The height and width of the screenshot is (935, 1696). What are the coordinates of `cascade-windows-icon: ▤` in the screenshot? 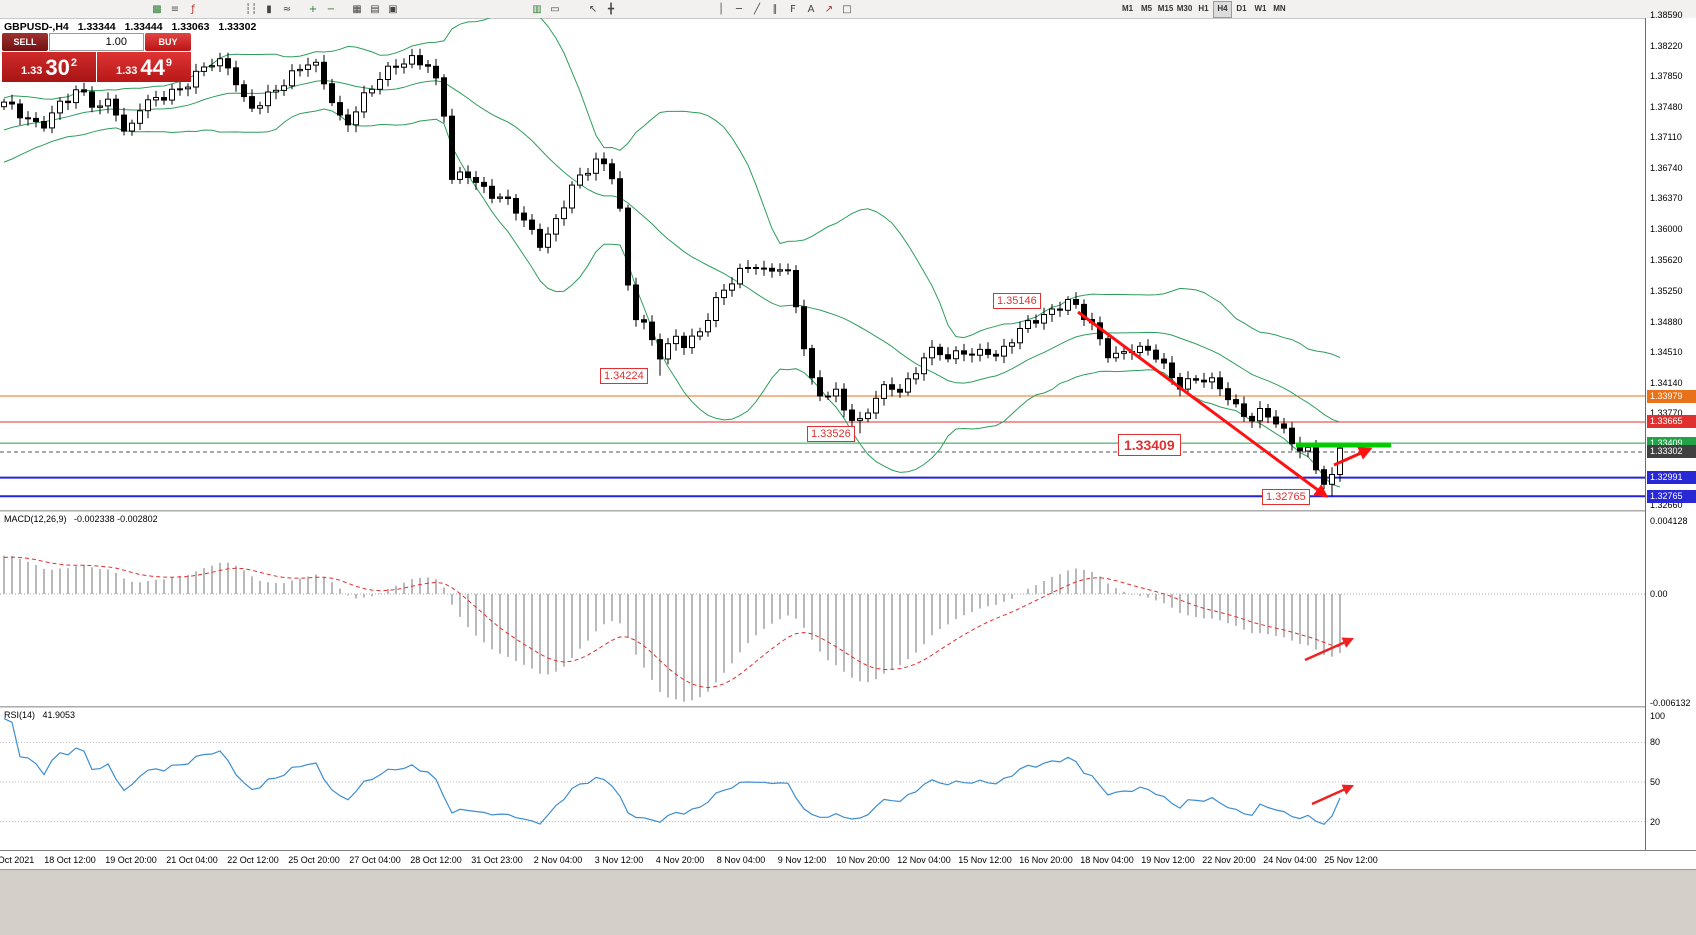 It's located at (375, 9).